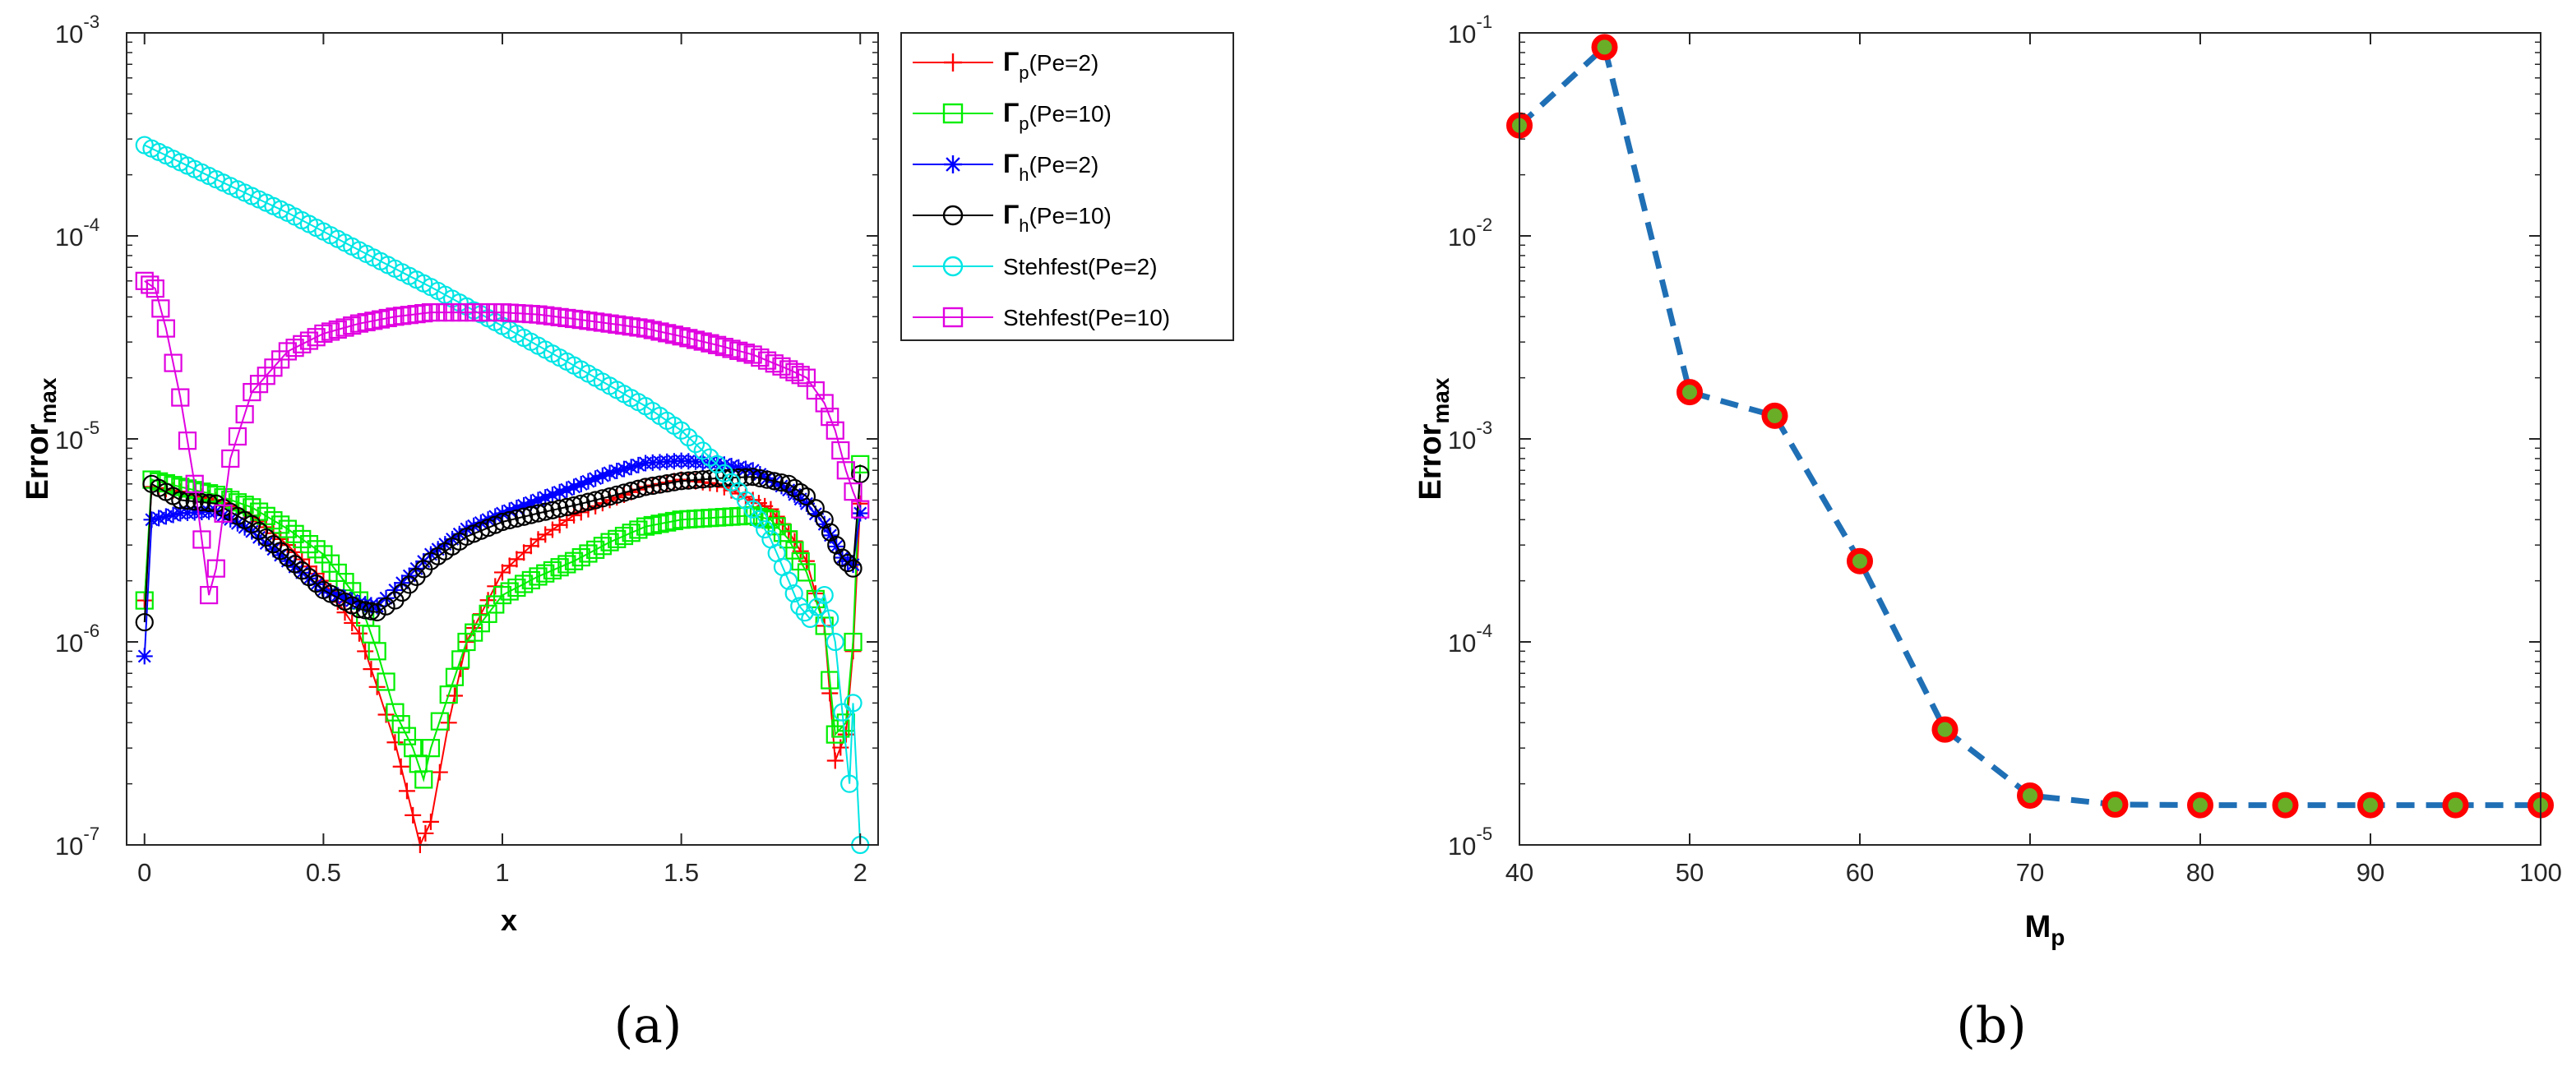  I want to click on panel-b-x-axis-label-sub: p, so click(2058, 938).